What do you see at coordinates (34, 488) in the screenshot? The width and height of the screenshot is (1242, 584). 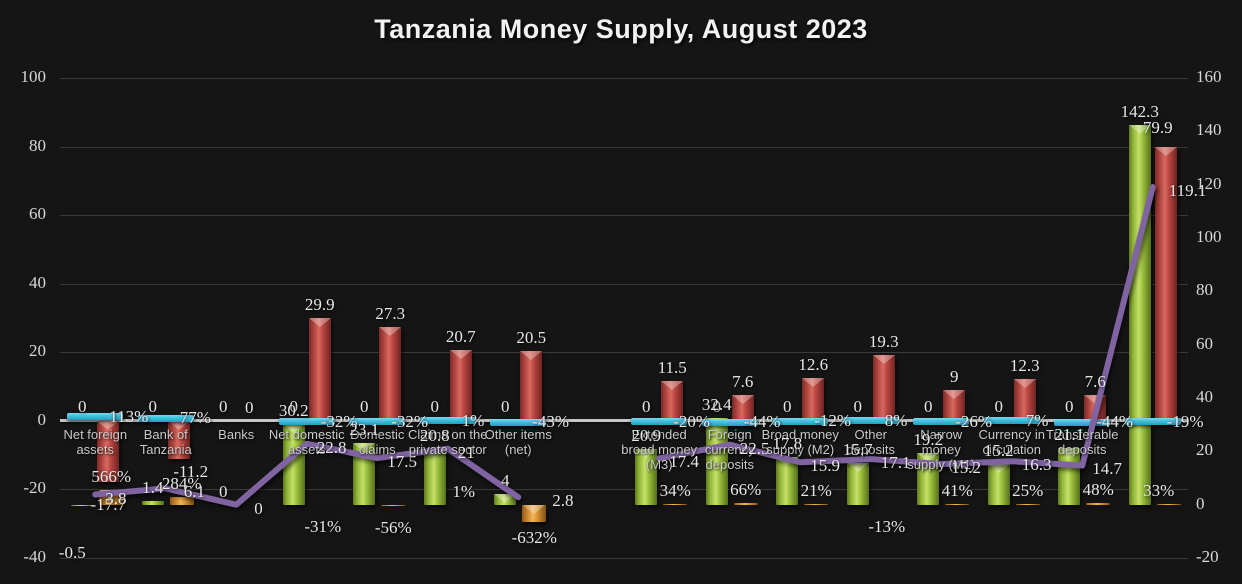 I see `left-axis-tick: -20` at bounding box center [34, 488].